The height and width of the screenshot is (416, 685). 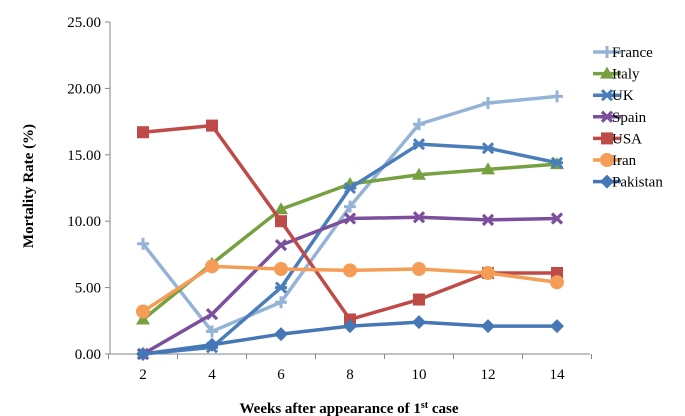 I want to click on x-axis-title-superscript: st, so click(x=425, y=405).